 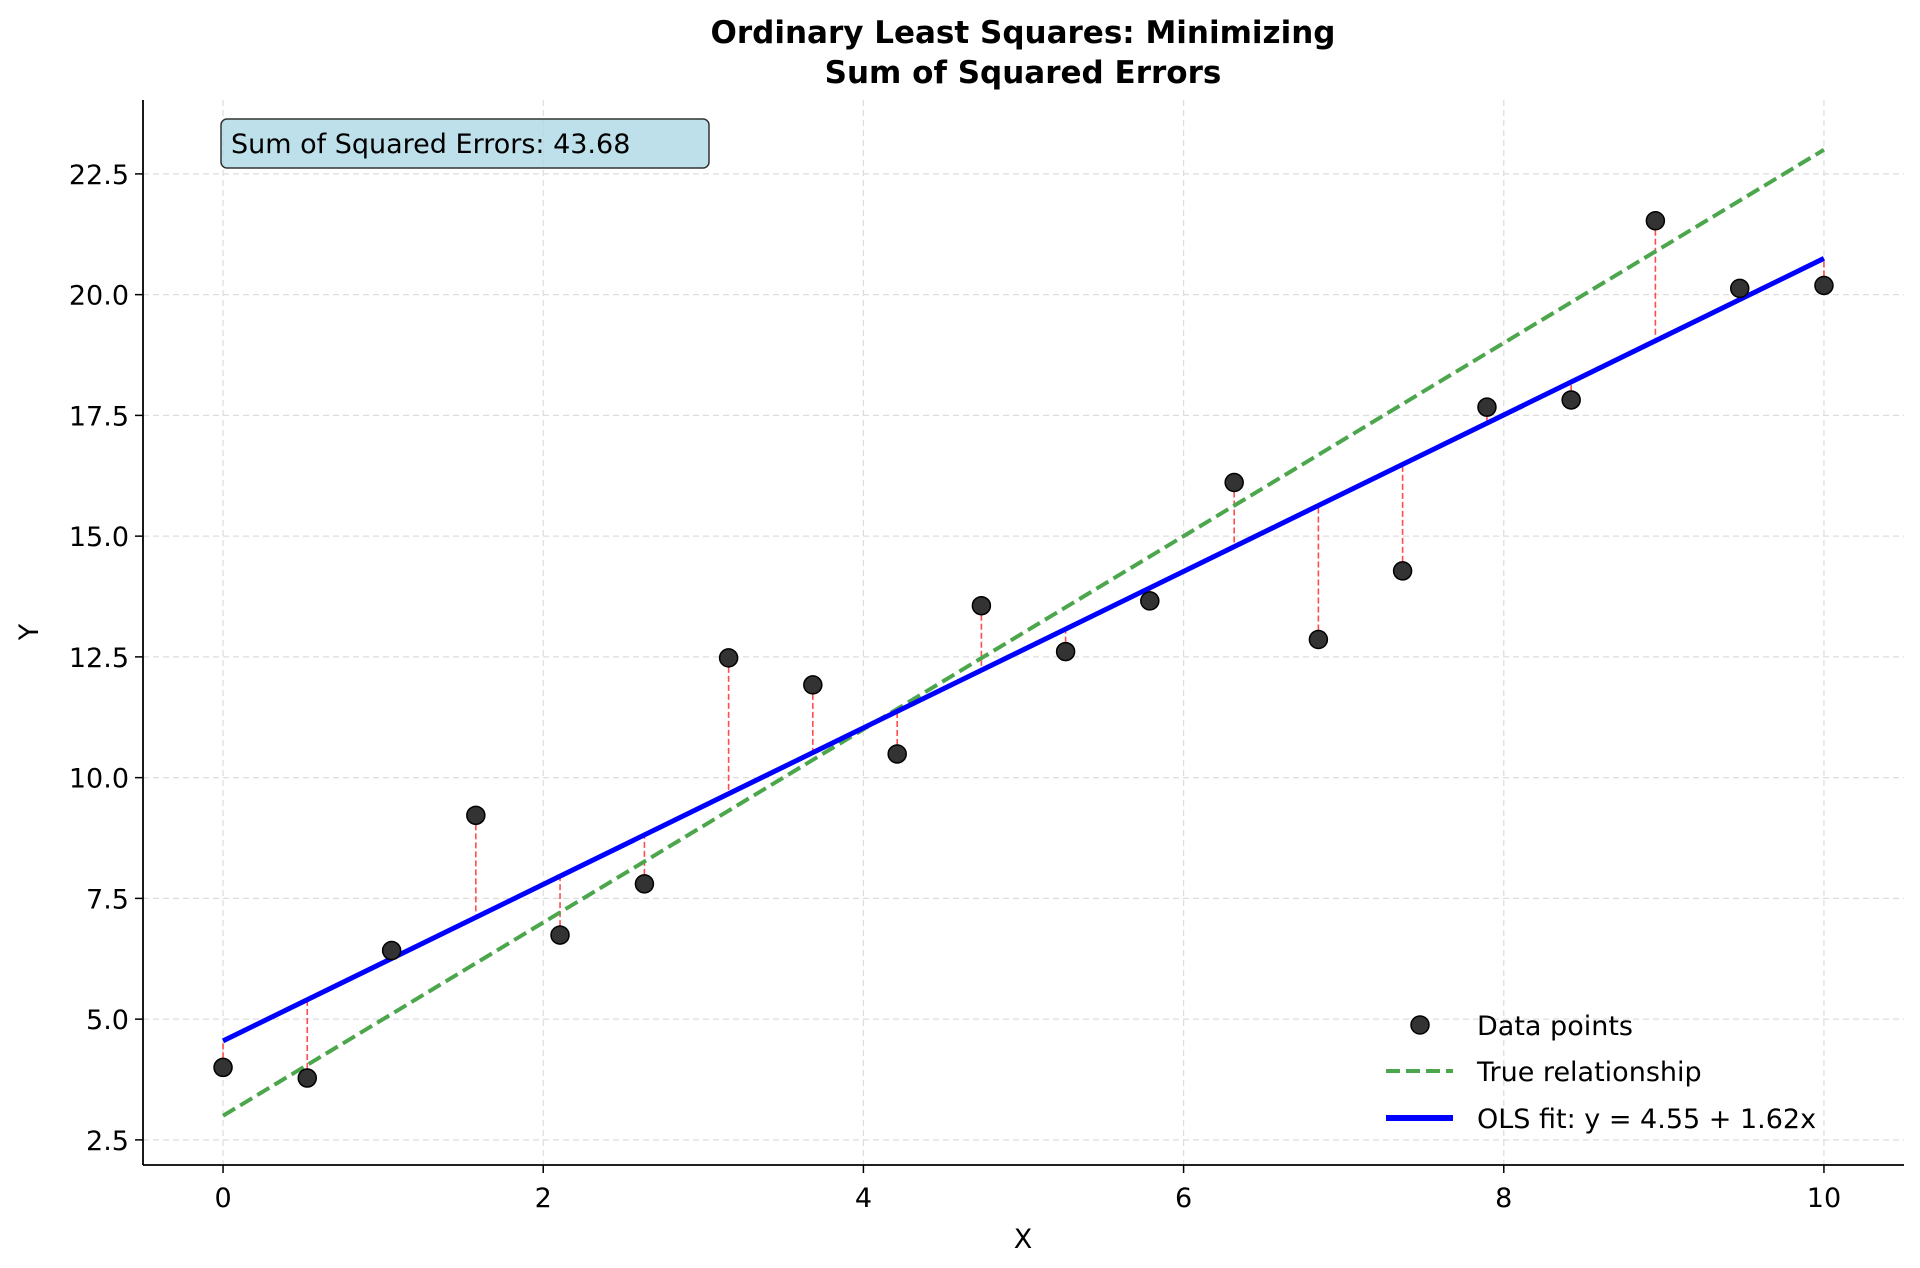 I want to click on y-tick-label: 22.5, so click(x=99, y=175).